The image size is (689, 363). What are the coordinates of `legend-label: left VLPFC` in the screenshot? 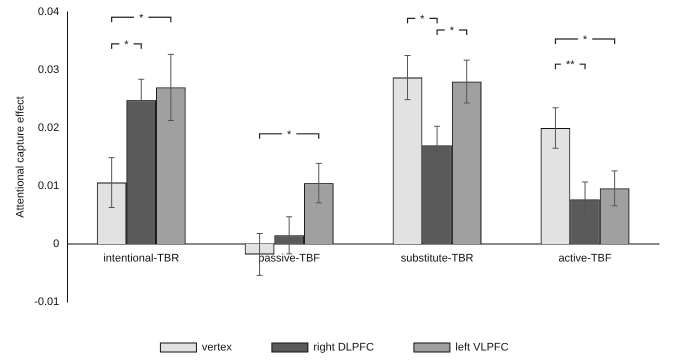 It's located at (482, 348).